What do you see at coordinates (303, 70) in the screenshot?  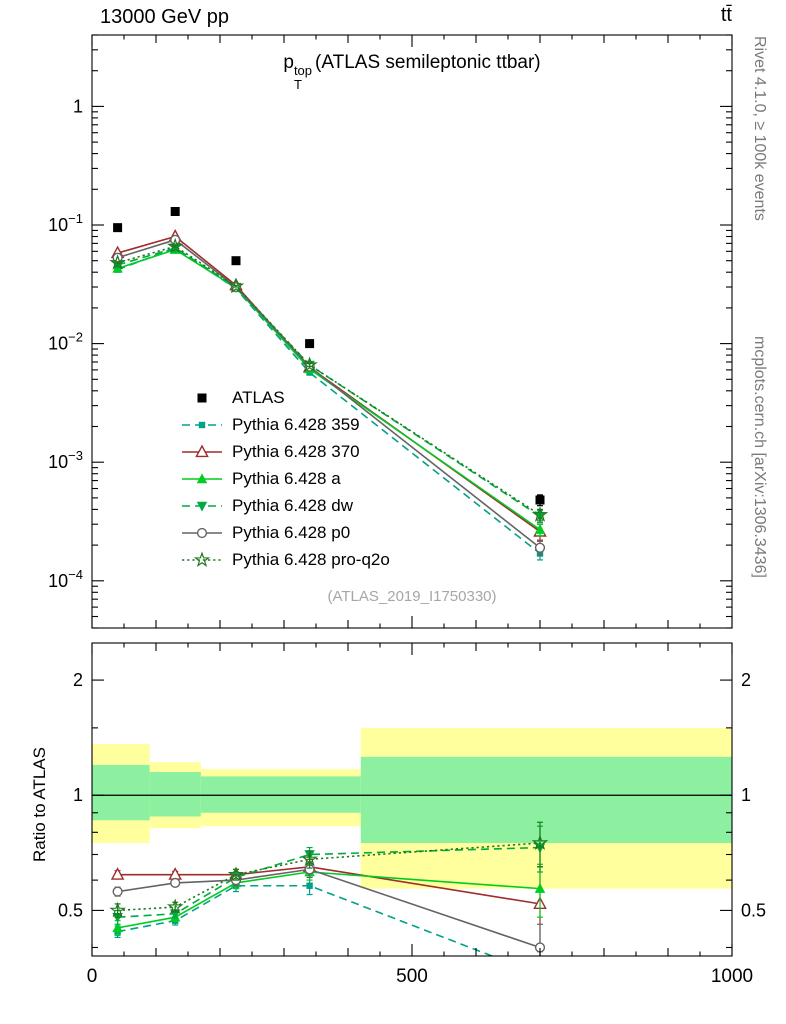 I see `observable-superscript: top` at bounding box center [303, 70].